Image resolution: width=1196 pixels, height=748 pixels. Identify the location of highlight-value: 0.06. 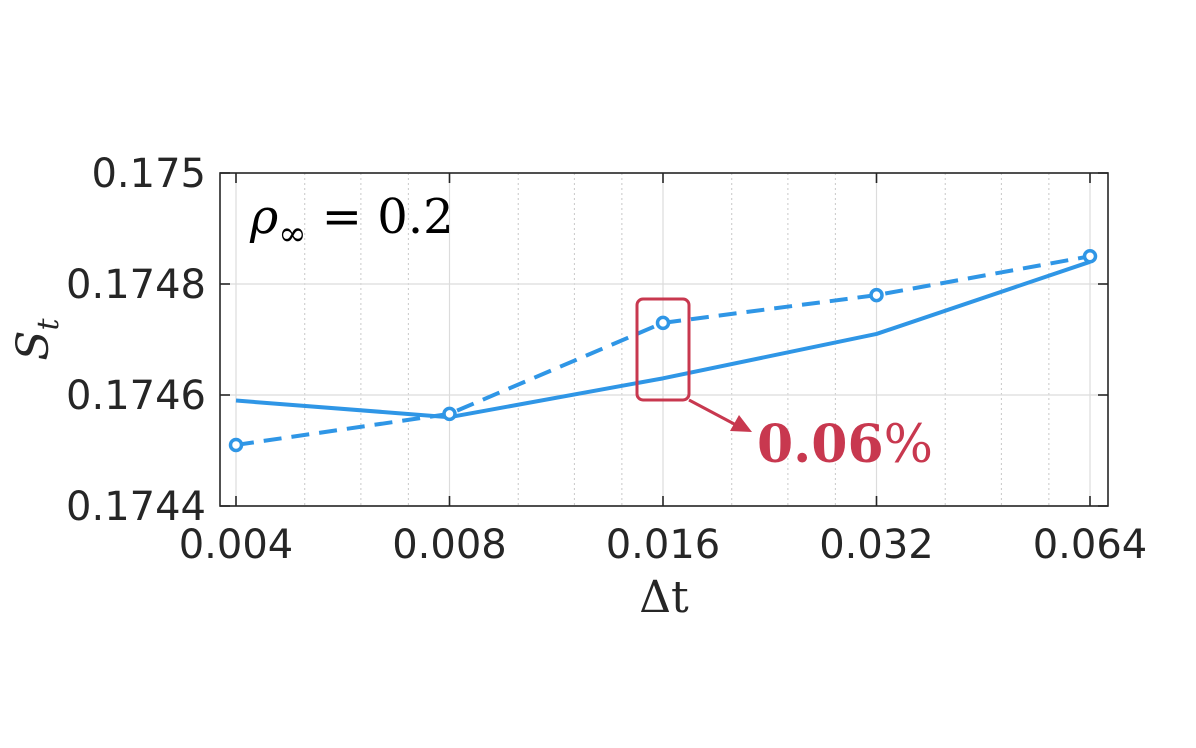
(820, 444).